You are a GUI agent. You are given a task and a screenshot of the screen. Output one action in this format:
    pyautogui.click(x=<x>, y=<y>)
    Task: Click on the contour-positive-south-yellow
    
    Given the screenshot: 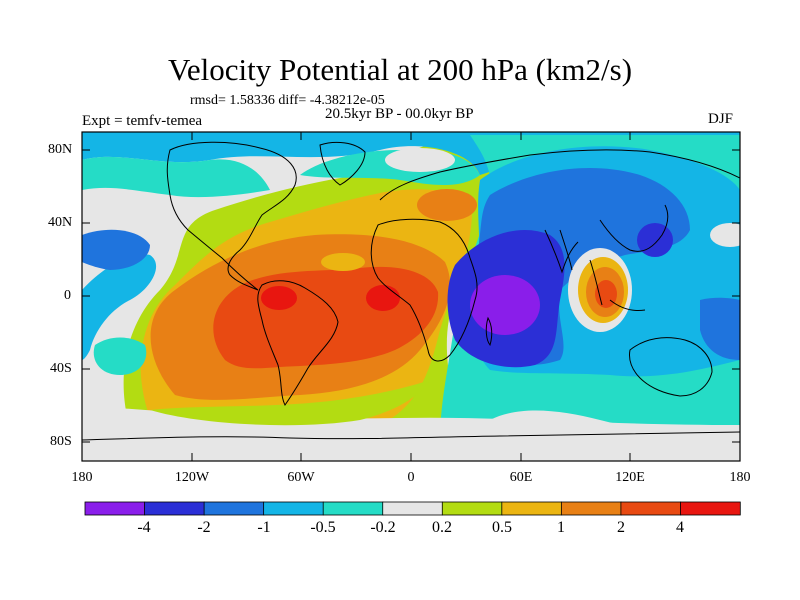 What is the action you would take?
    pyautogui.click(x=290, y=403)
    